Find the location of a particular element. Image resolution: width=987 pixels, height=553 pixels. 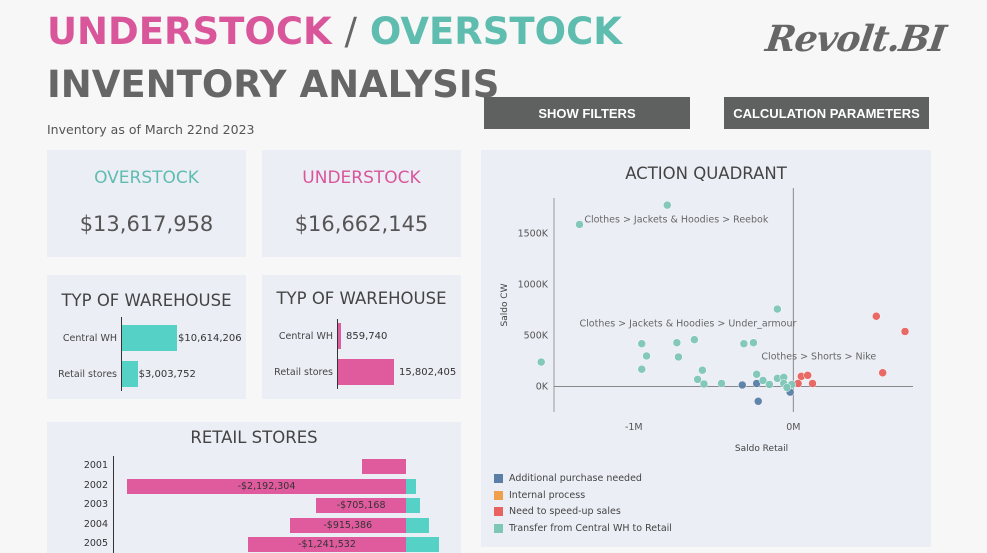

quadrant-y-tick-label: 1500K is located at coordinates (533, 234).